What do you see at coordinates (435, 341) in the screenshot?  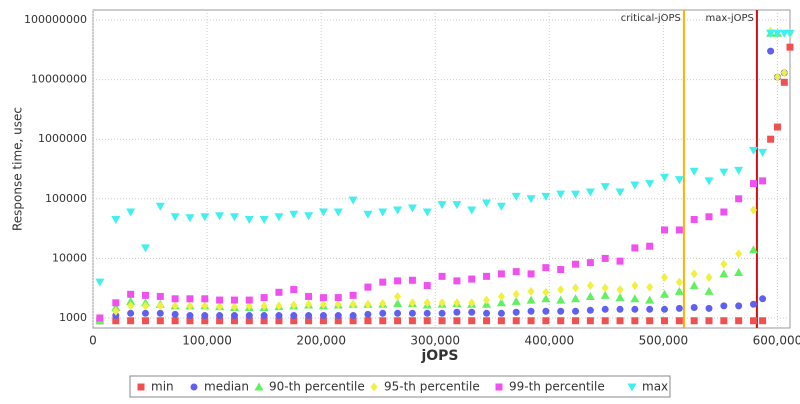 I see `x-tick-label: 300,000` at bounding box center [435, 341].